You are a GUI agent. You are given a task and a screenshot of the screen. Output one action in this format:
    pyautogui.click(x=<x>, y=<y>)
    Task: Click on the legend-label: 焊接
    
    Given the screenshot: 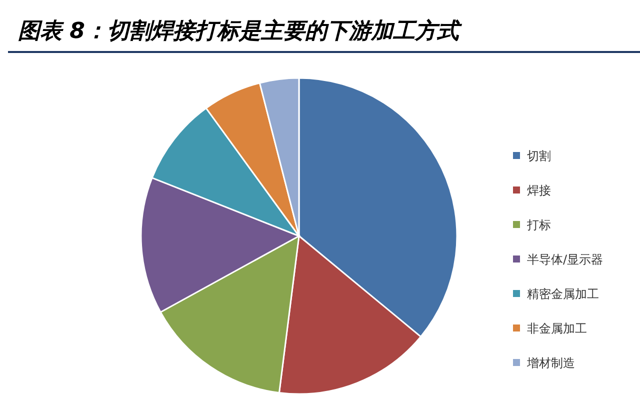 What is the action you would take?
    pyautogui.click(x=539, y=191)
    